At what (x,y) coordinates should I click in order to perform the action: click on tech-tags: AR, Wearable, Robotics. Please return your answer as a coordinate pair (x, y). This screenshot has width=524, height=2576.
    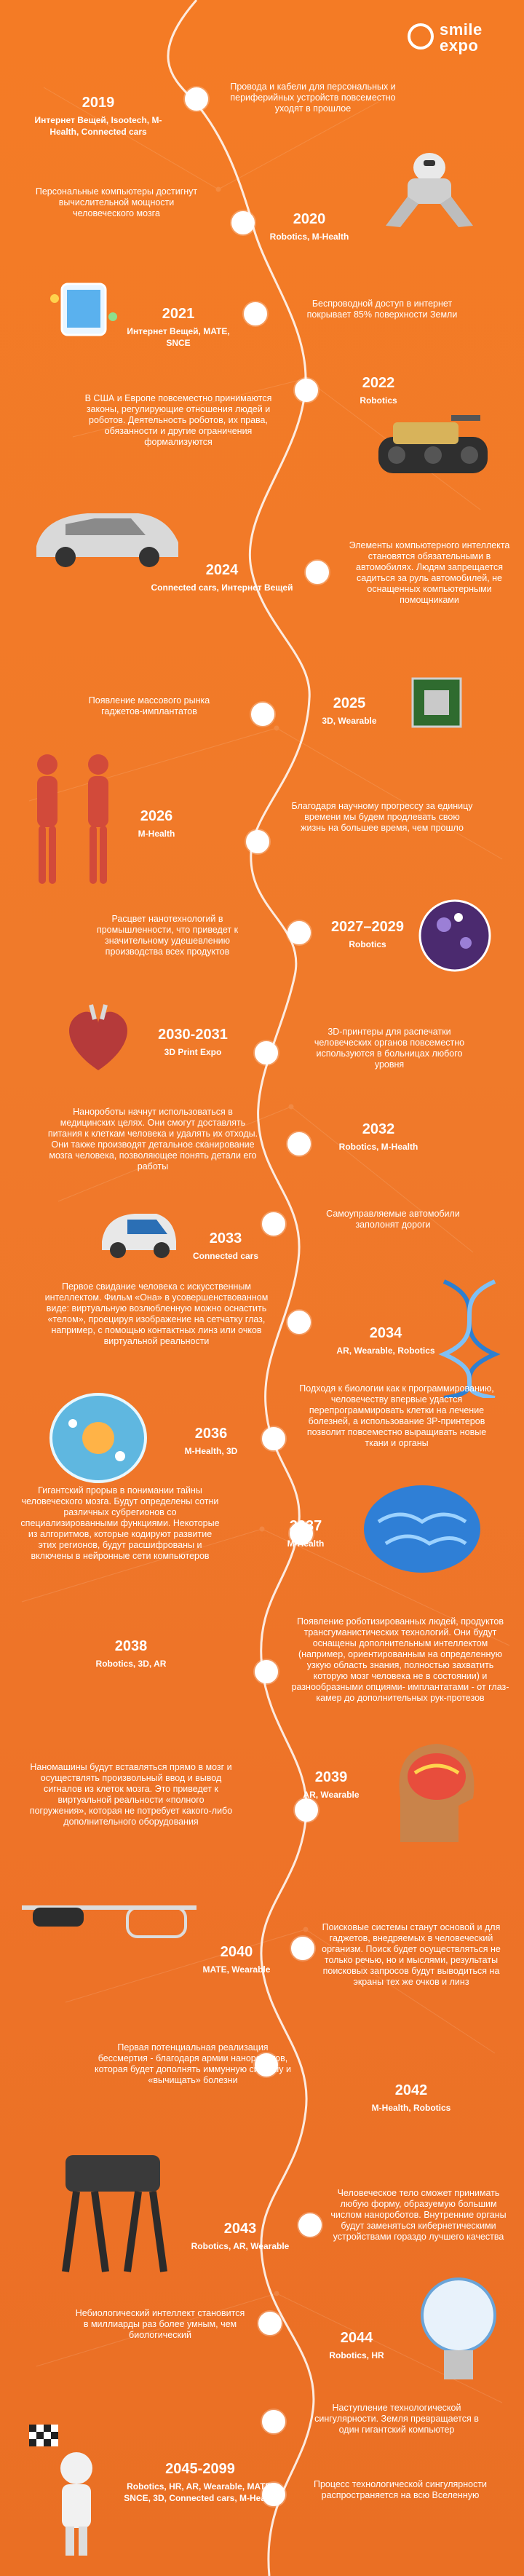
    Looking at the image, I should click on (385, 1351).